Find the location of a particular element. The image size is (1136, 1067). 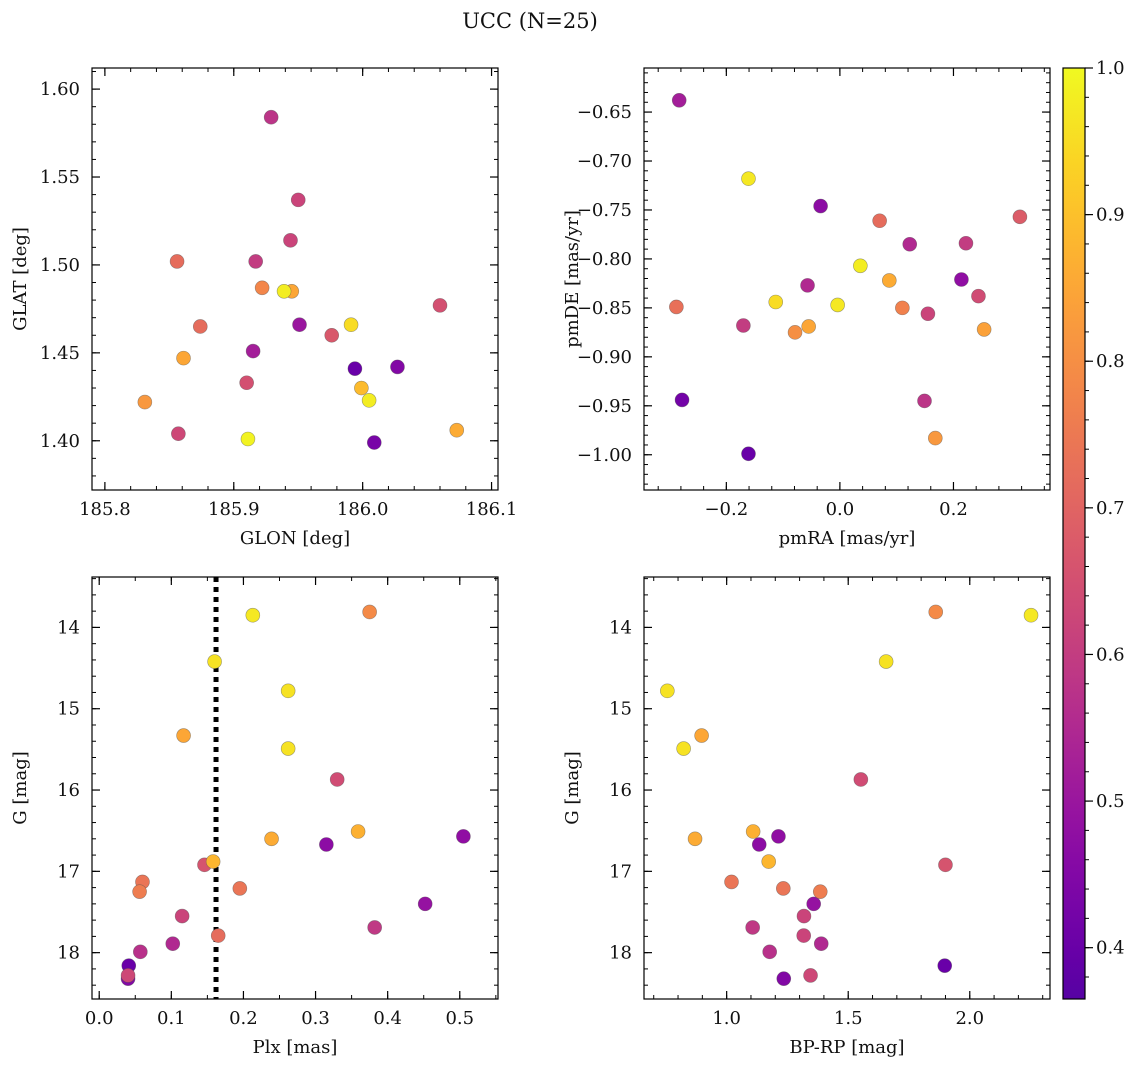

y-tick-label: −0.85 is located at coordinates (604, 308).